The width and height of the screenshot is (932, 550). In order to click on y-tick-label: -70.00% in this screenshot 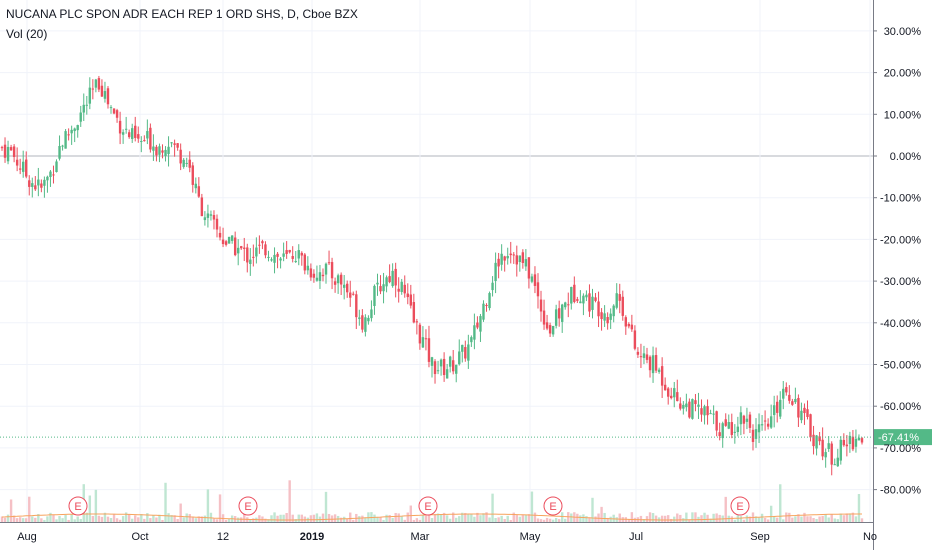, I will do `click(900, 449)`.